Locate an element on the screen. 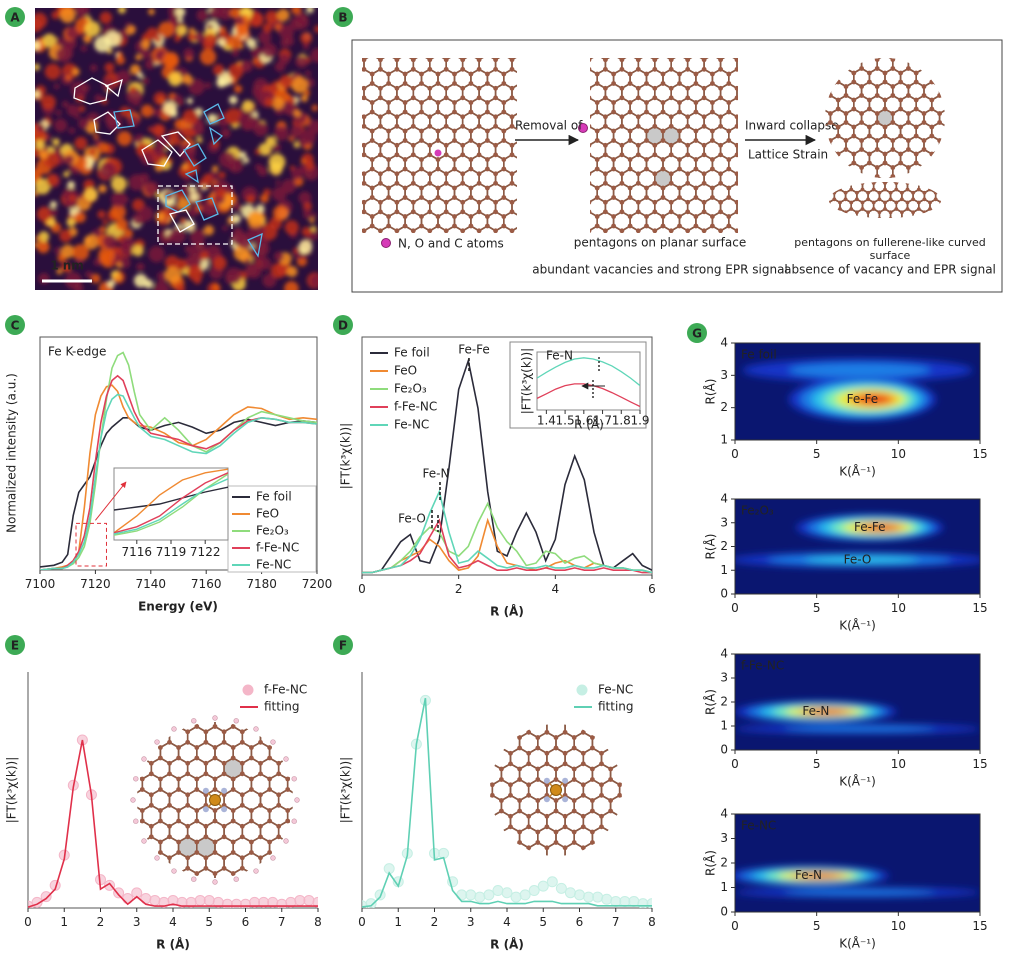  plot-frame is located at coordinates (507, 456).